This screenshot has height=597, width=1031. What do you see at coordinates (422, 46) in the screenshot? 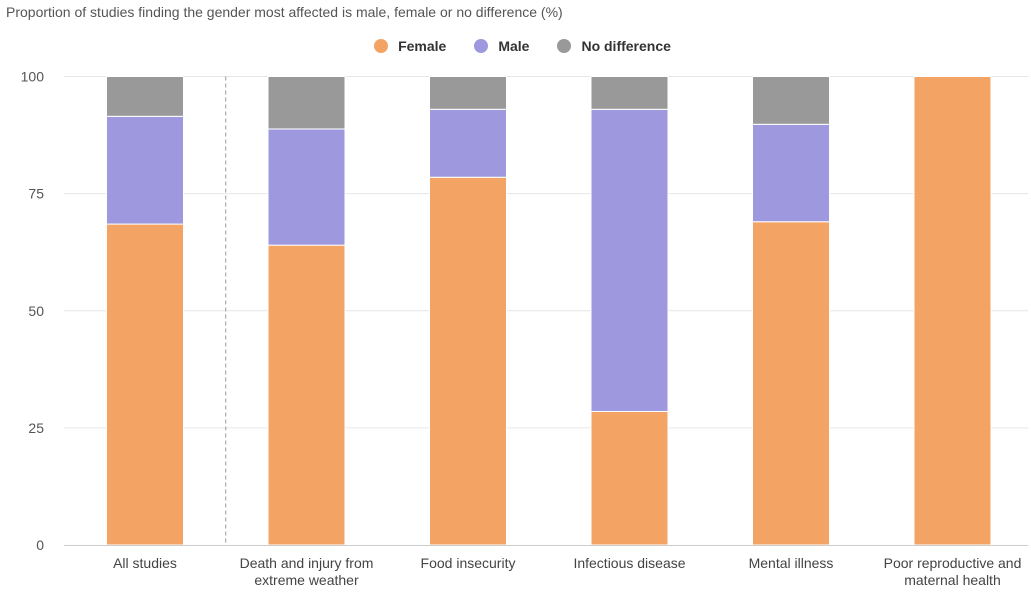
I see `legend-label-female: Female` at bounding box center [422, 46].